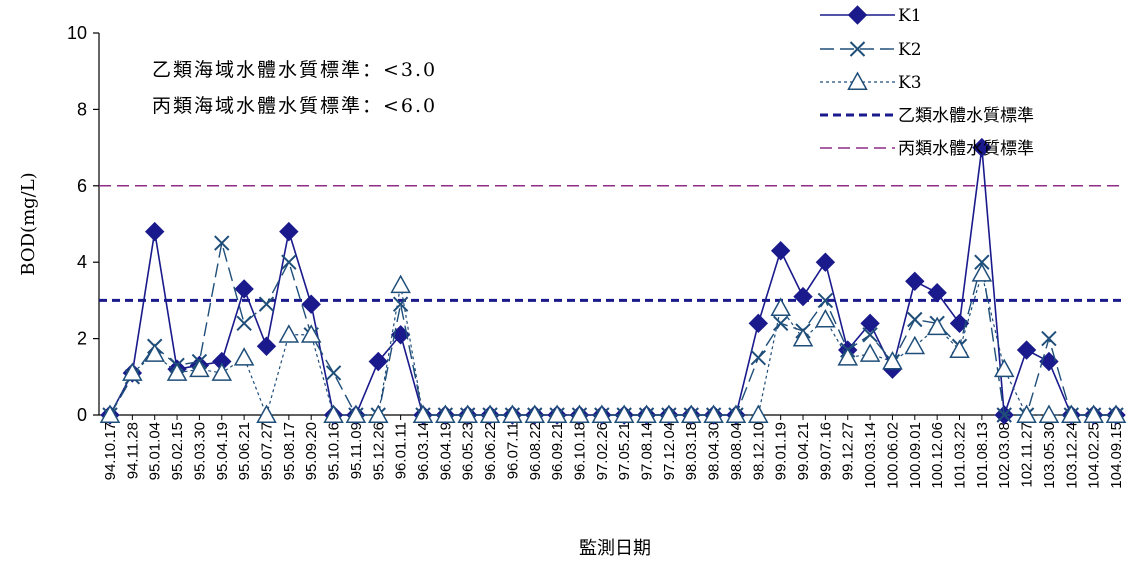 This screenshot has height=564, width=1131. What do you see at coordinates (294, 106) in the screenshot?
I see `annotation-class-c: 丙類海域水體水質標準：<6.0` at bounding box center [294, 106].